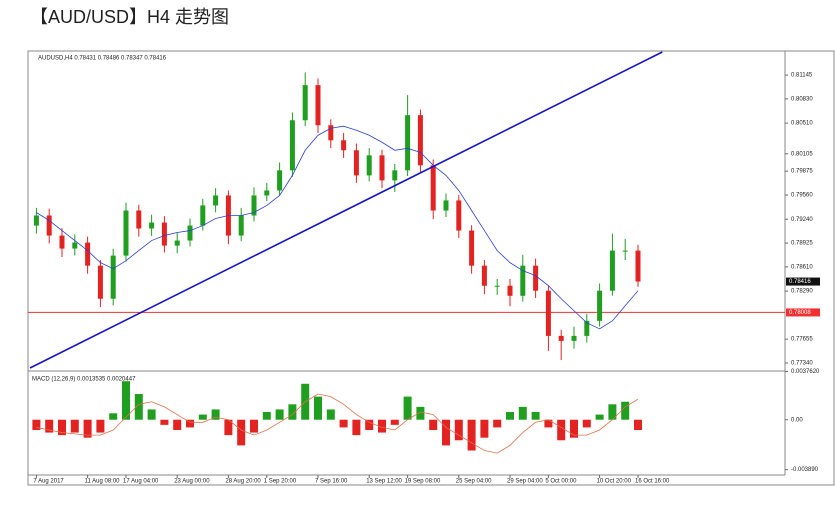  I want to click on y-tick-label: -0.003890, so click(805, 470).